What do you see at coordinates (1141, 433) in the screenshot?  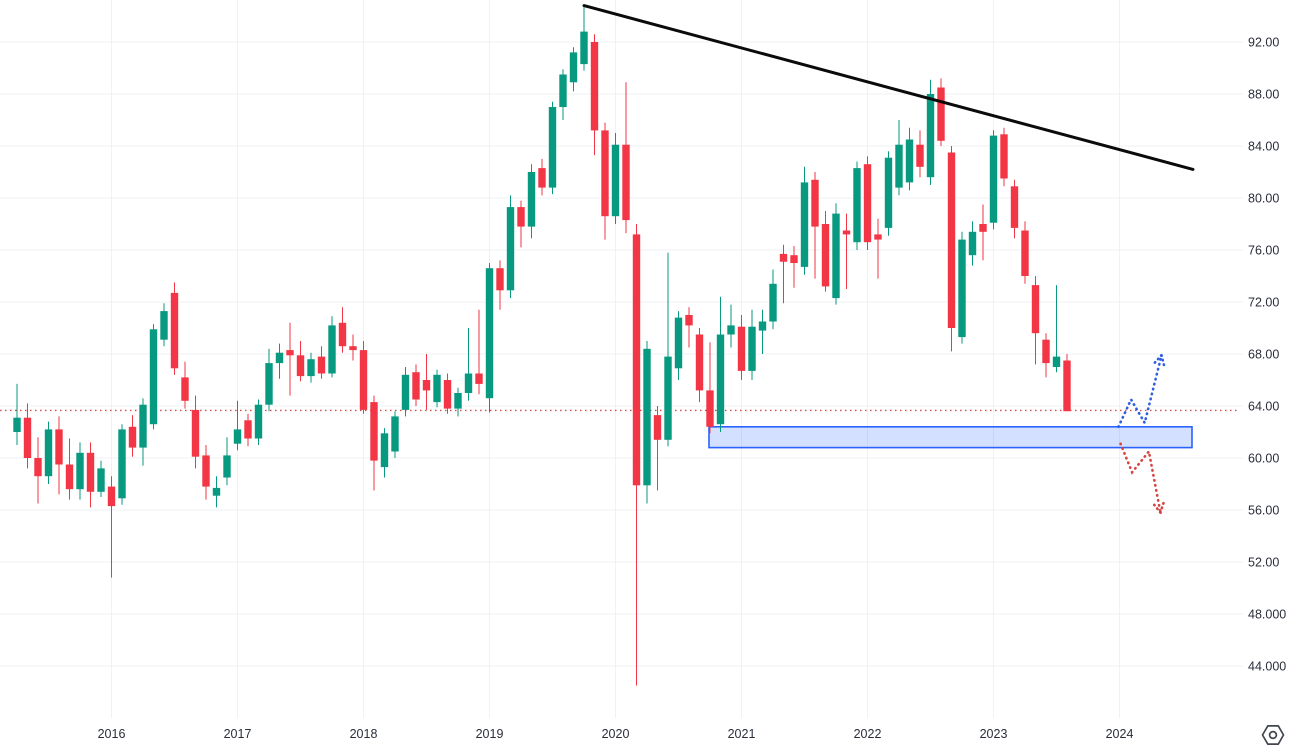 I see `projection-arrows` at bounding box center [1141, 433].